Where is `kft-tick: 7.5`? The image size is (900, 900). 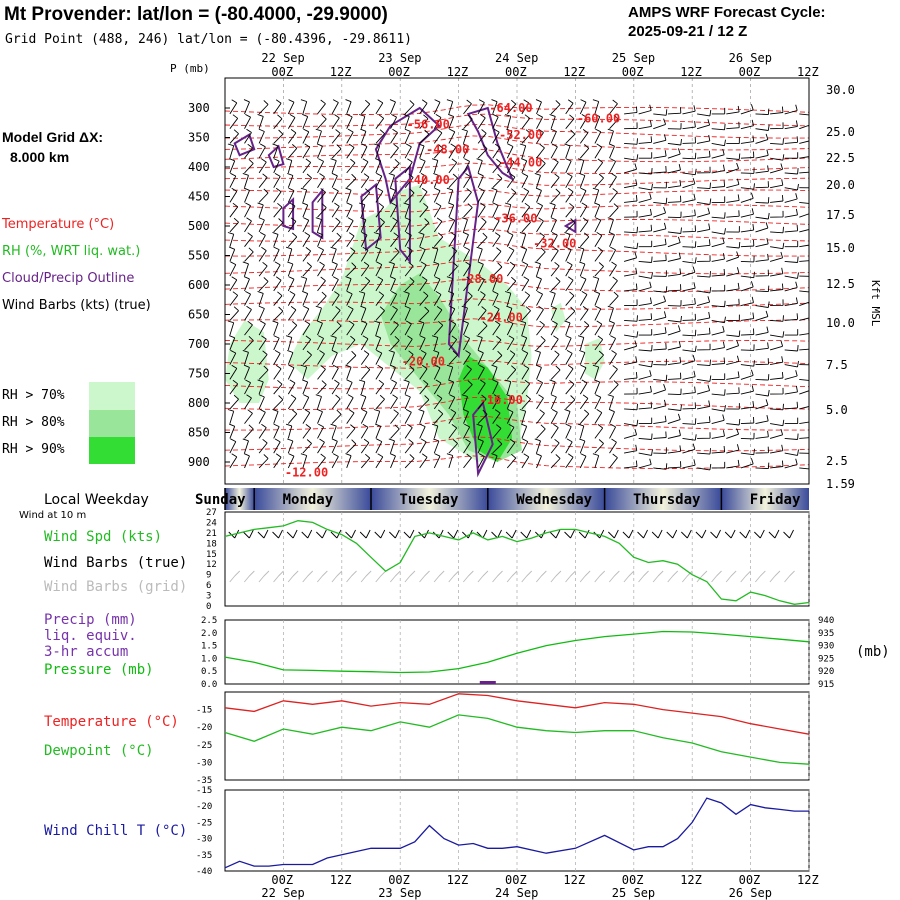 kft-tick: 7.5 is located at coordinates (837, 365).